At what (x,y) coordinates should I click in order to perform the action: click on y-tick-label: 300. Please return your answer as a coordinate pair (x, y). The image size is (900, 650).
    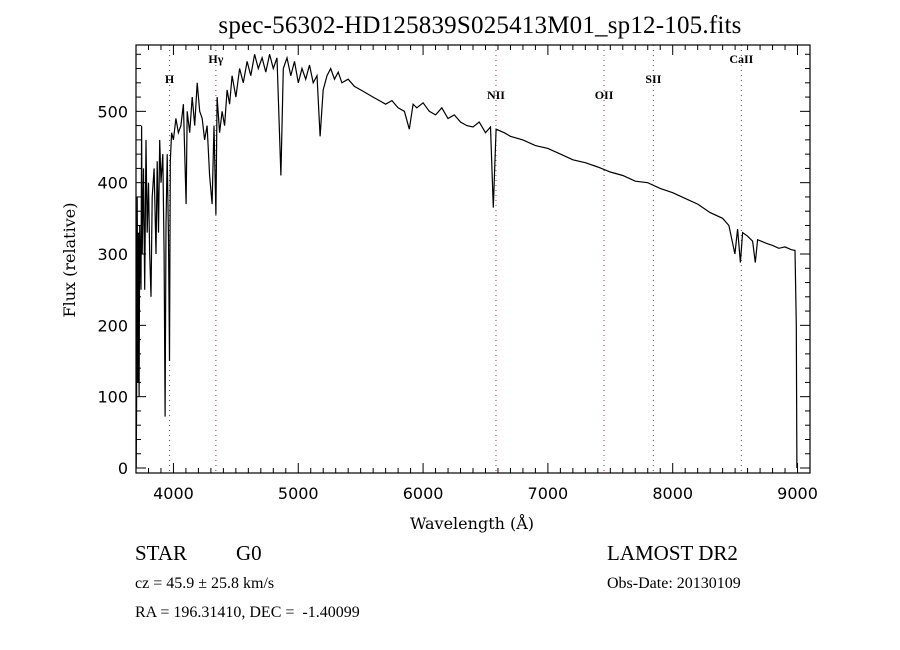
    Looking at the image, I should click on (112, 254).